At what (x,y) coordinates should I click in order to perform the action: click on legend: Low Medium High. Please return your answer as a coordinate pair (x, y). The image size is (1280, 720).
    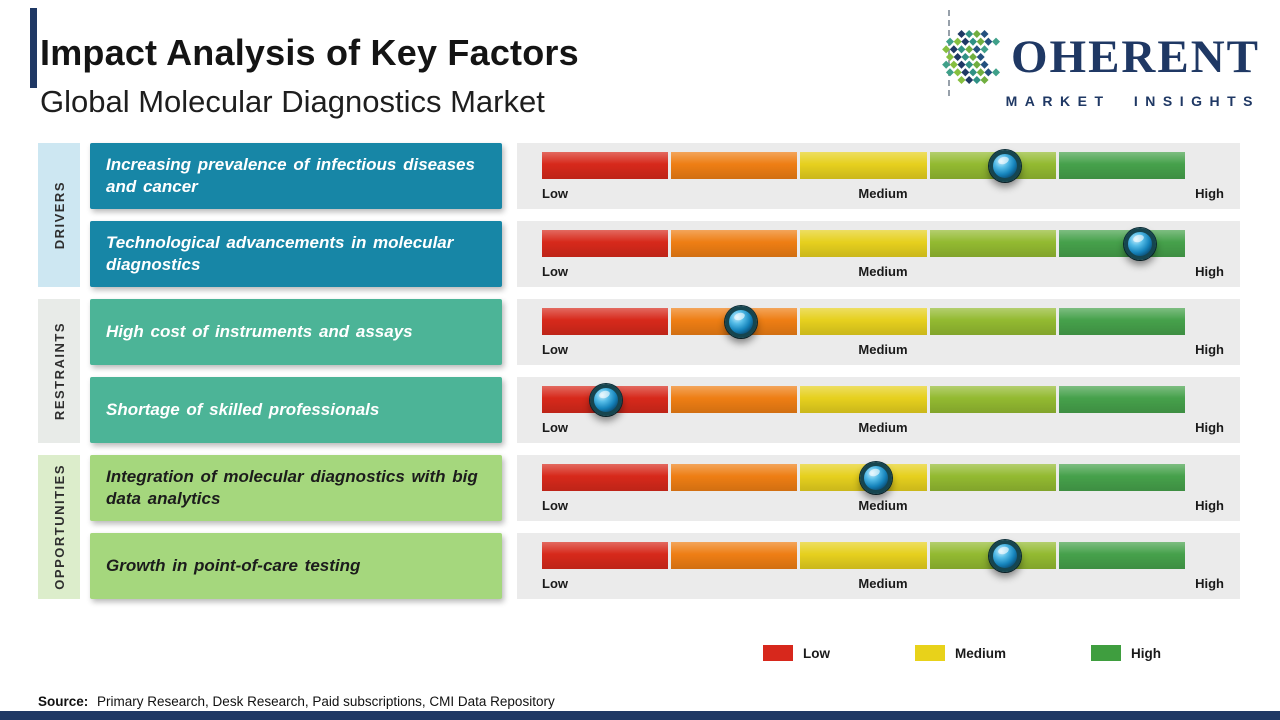
    Looking at the image, I should click on (962, 653).